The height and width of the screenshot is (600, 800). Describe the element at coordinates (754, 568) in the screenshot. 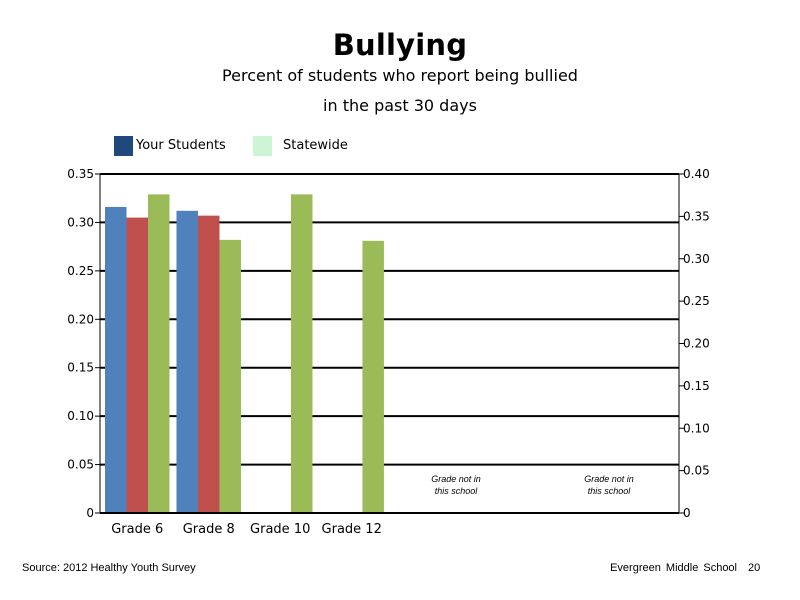

I see `page-number: 20` at that location.